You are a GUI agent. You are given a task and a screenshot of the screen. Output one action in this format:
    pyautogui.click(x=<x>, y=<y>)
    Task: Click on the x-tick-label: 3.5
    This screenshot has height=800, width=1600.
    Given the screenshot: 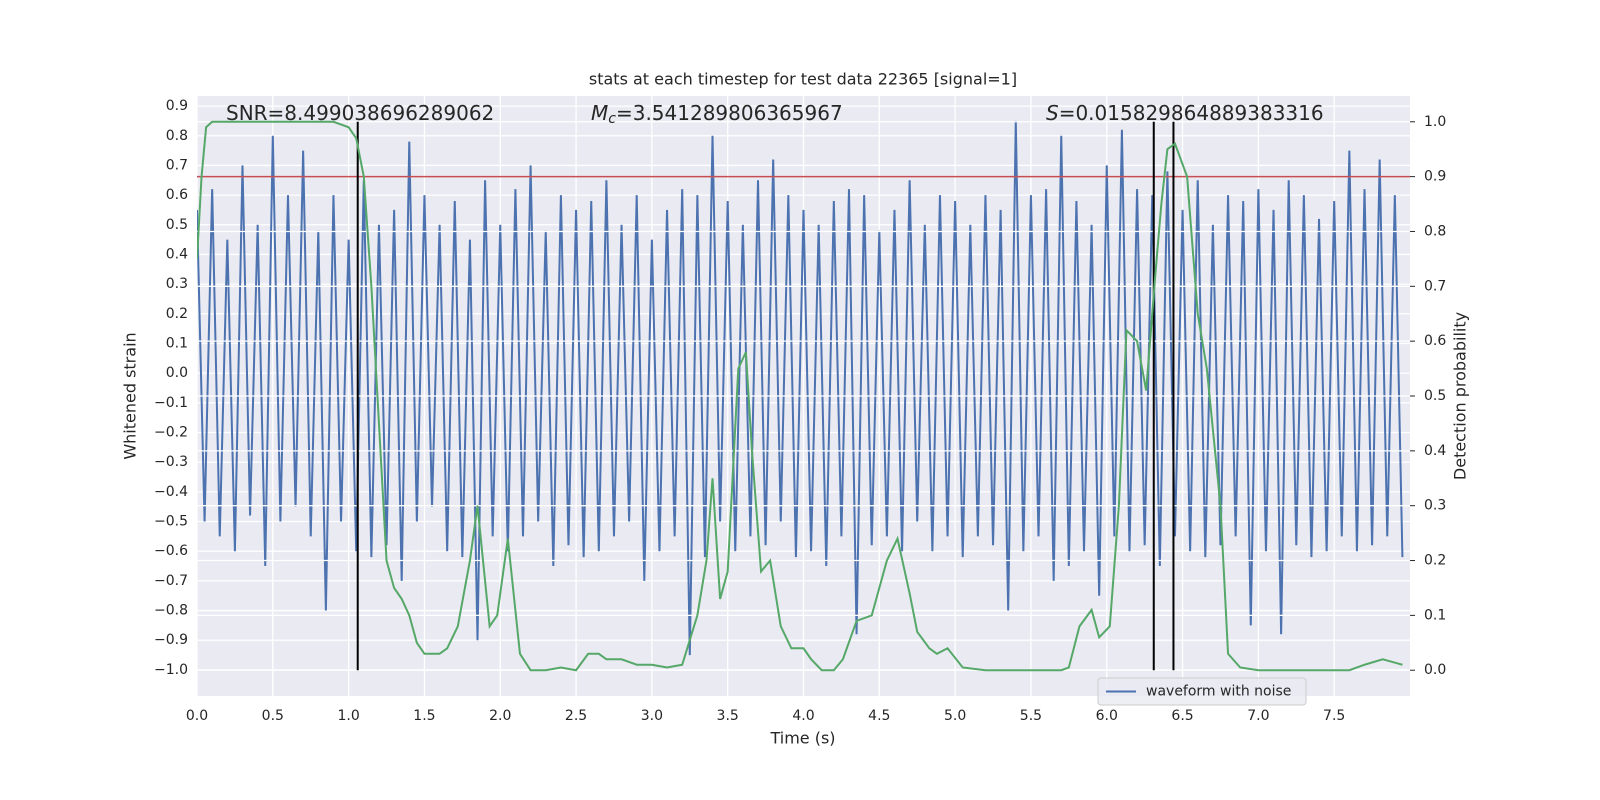 What is the action you would take?
    pyautogui.click(x=728, y=716)
    